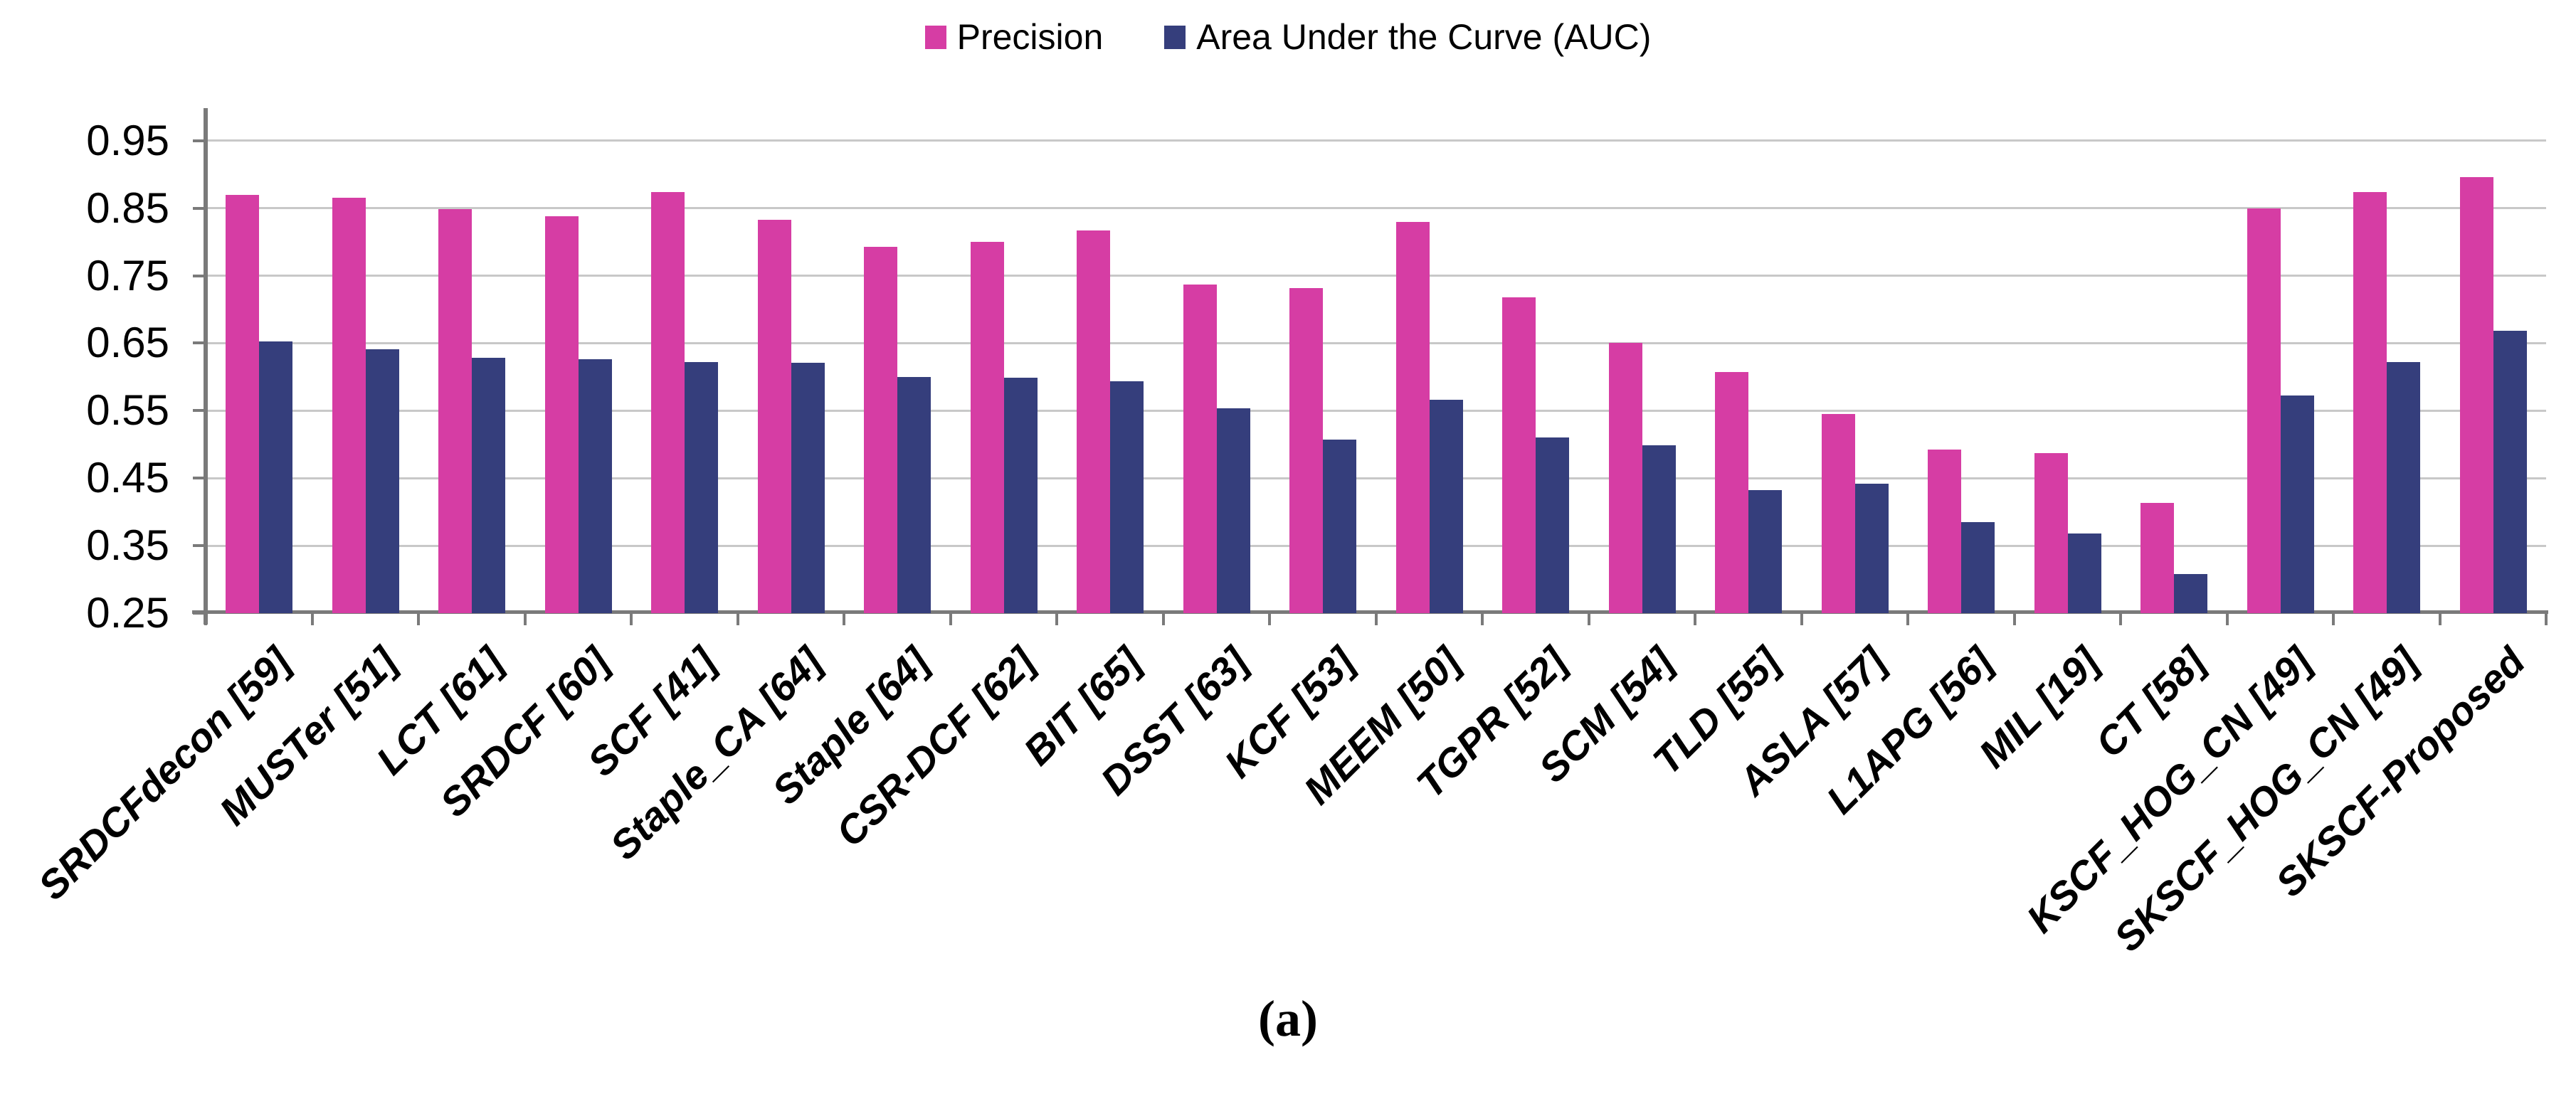  What do you see at coordinates (1370, 612) in the screenshot?
I see `x-axis-line` at bounding box center [1370, 612].